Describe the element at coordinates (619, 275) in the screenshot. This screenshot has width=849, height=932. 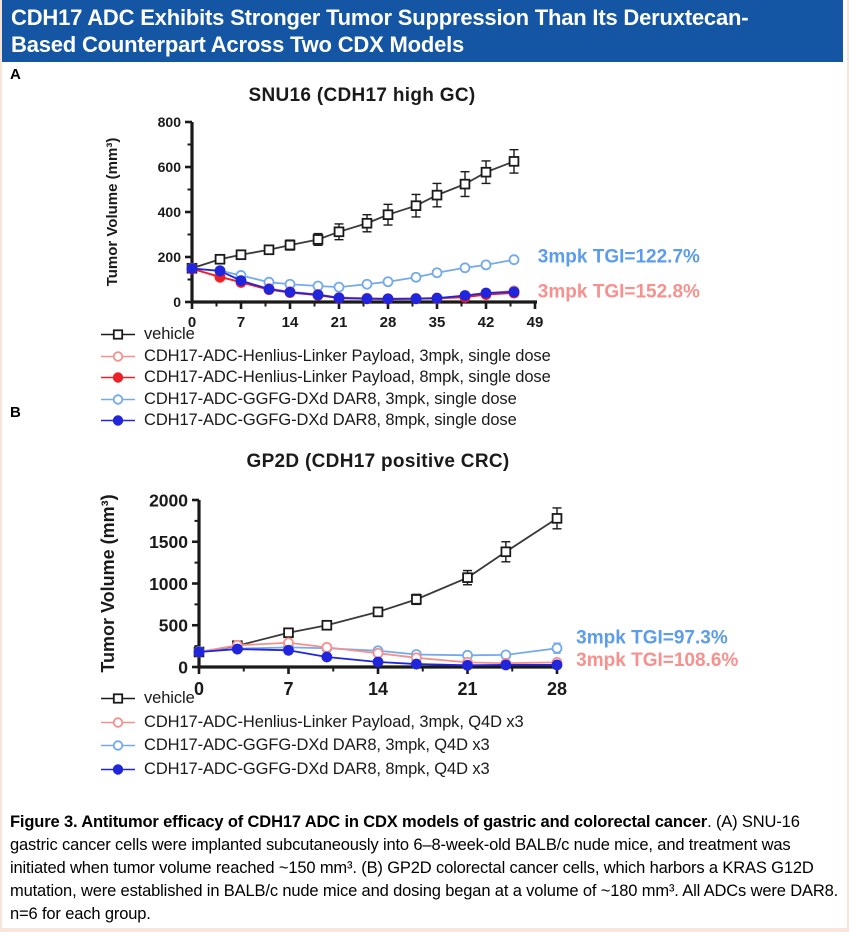
I see `tgi-annotations: 3mpk TGI=122.7% 3mpk TGI=152.8%` at that location.